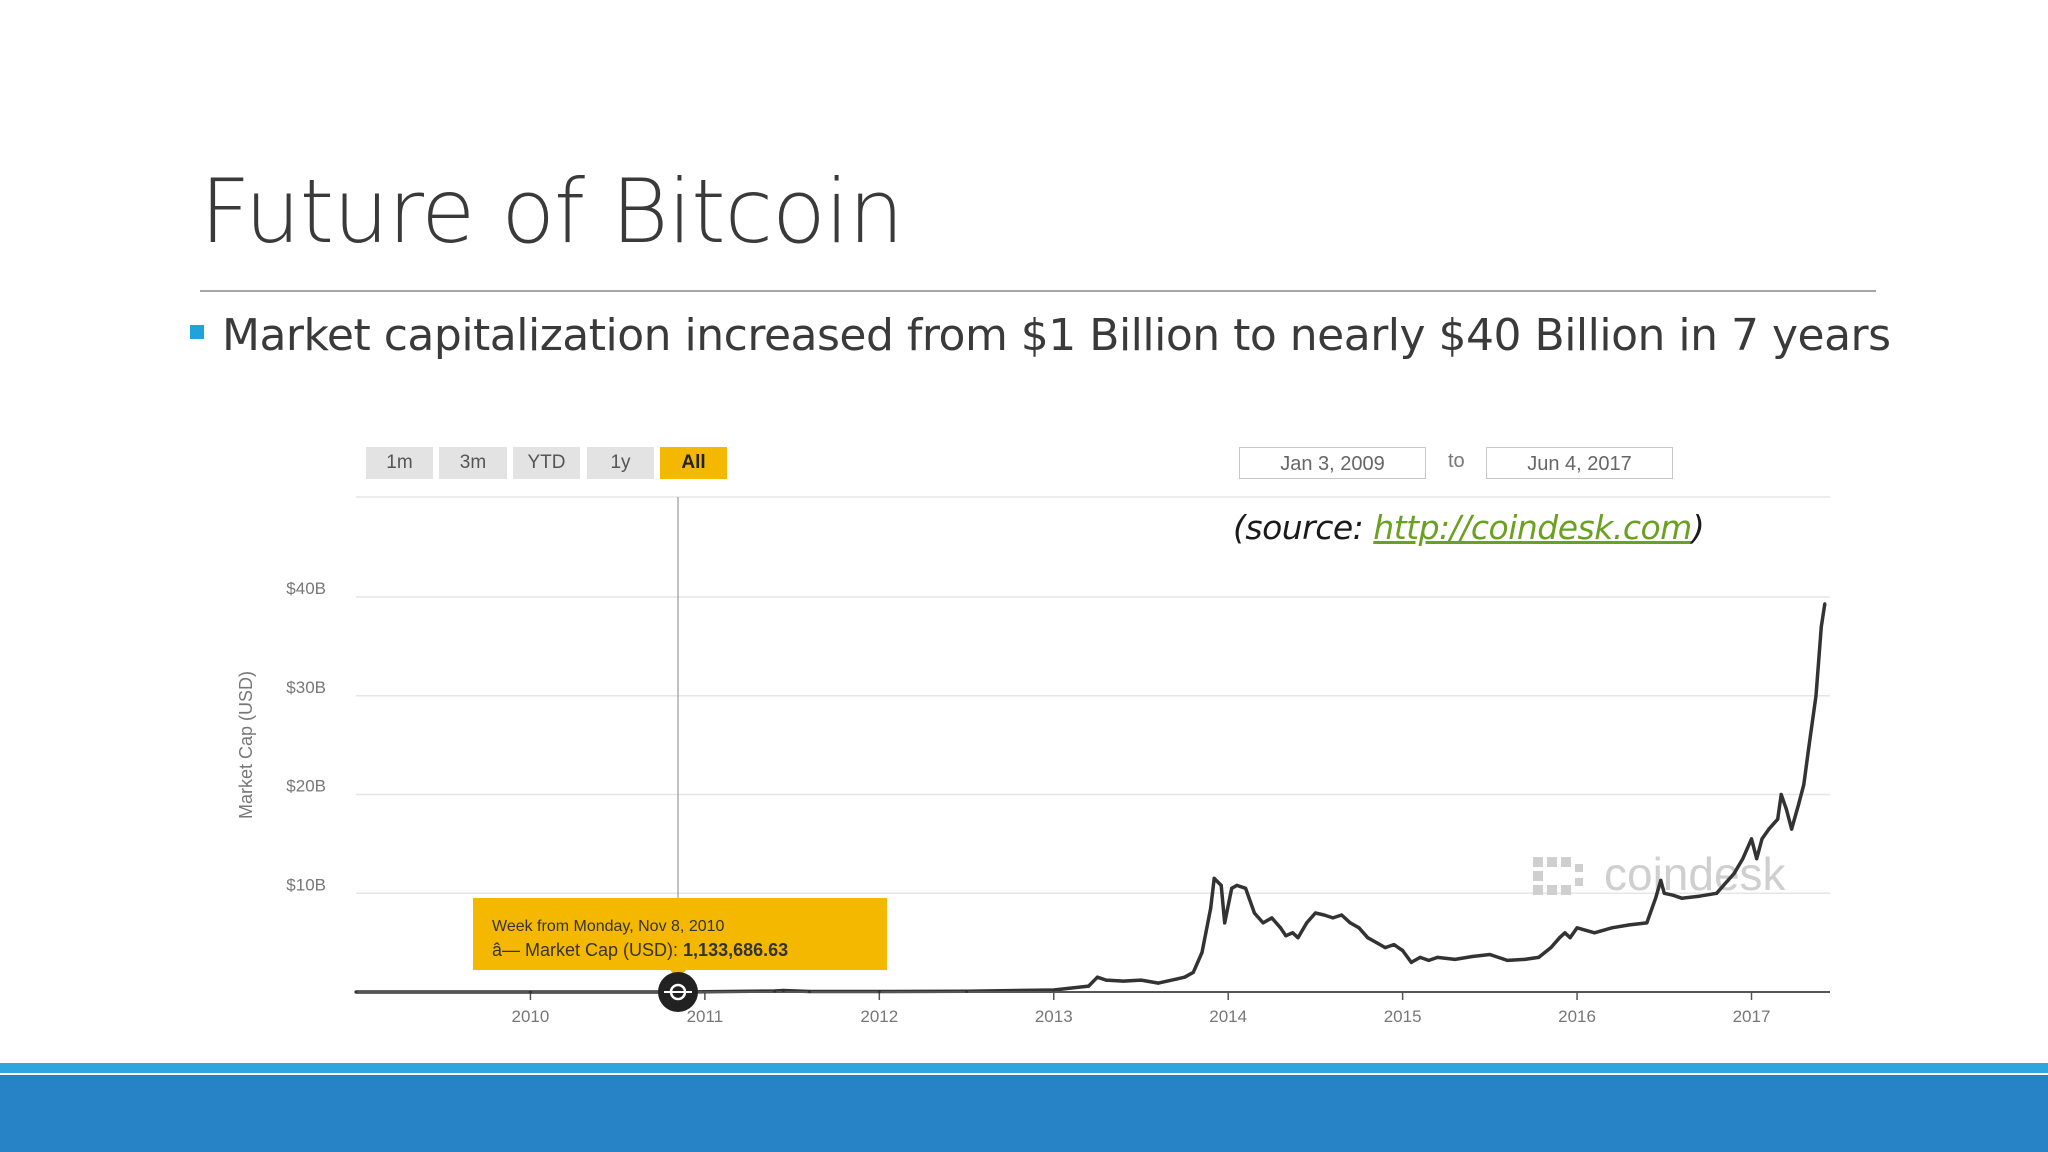 The width and height of the screenshot is (2048, 1152). Describe the element at coordinates (246, 745) in the screenshot. I see `y-axis-label: Market Cap (USD)` at that location.